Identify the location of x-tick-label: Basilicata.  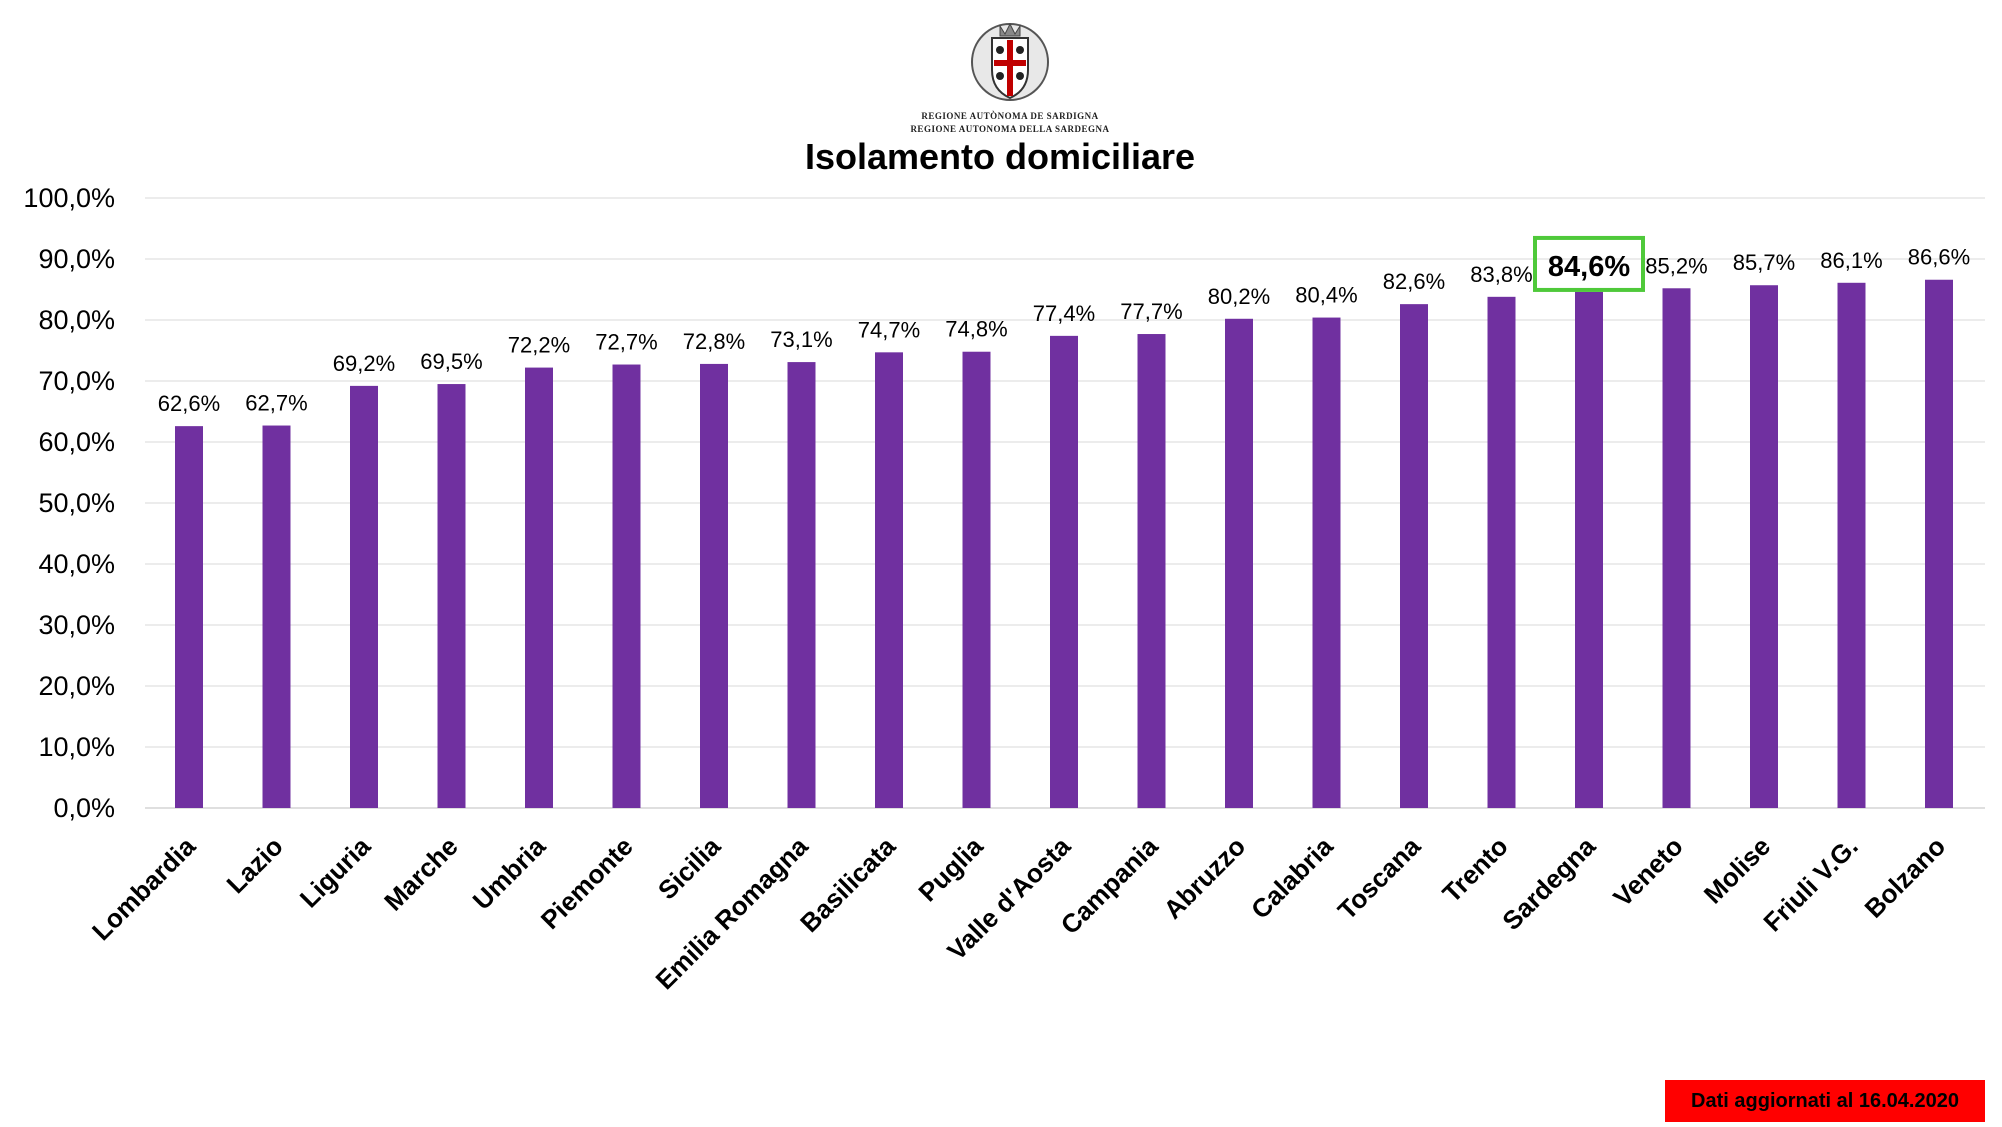
(847, 884).